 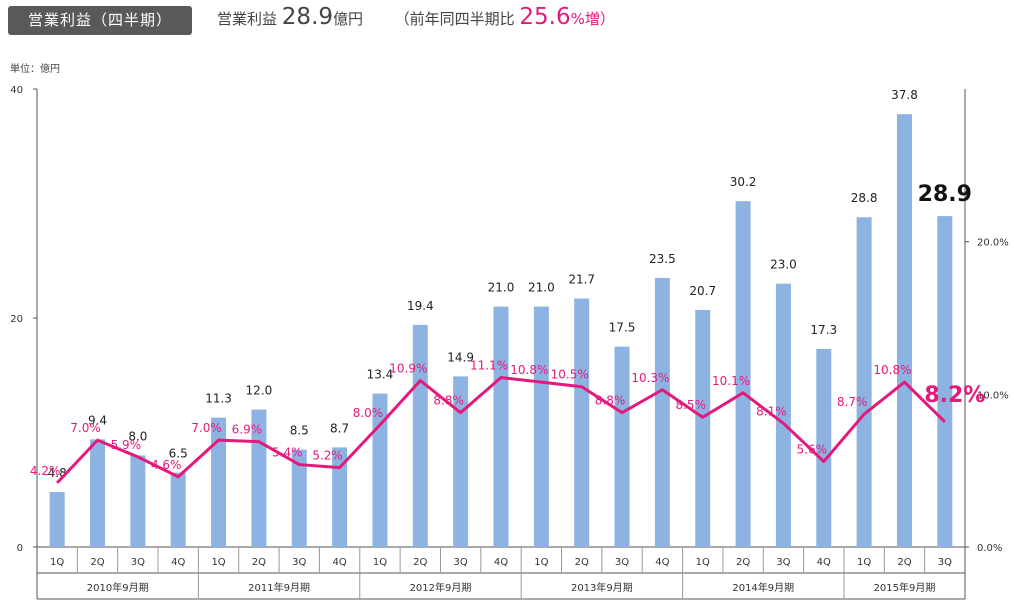 What do you see at coordinates (408, 369) in the screenshot?
I see `margin-point-label: 10.9%` at bounding box center [408, 369].